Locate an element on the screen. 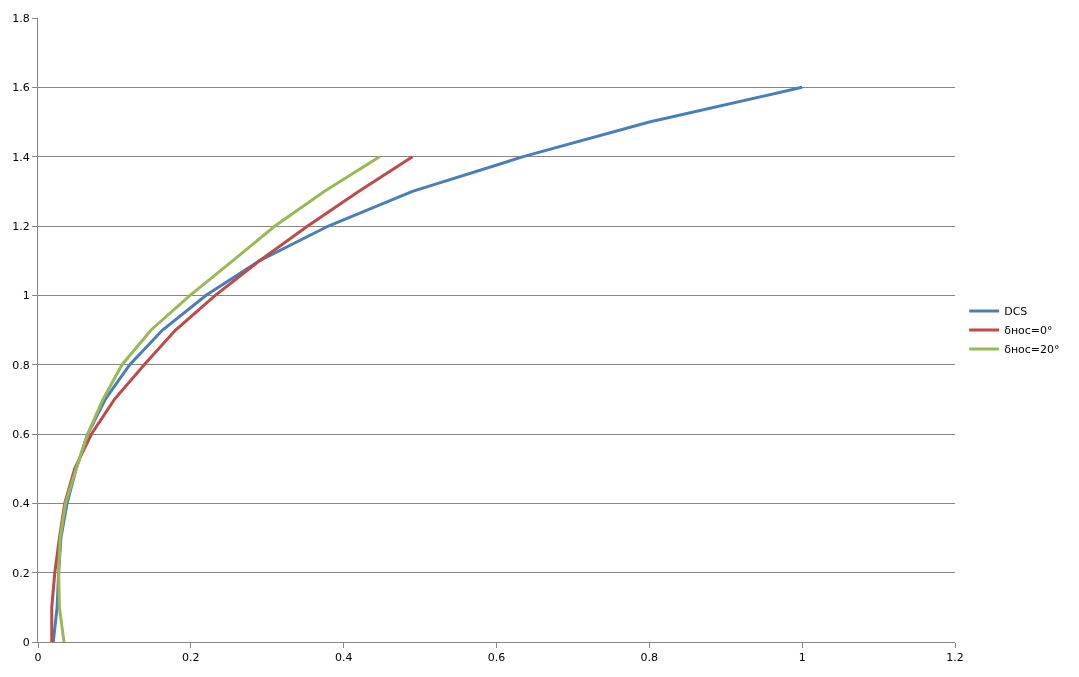  x-tick-label: 0.6 is located at coordinates (496, 658).